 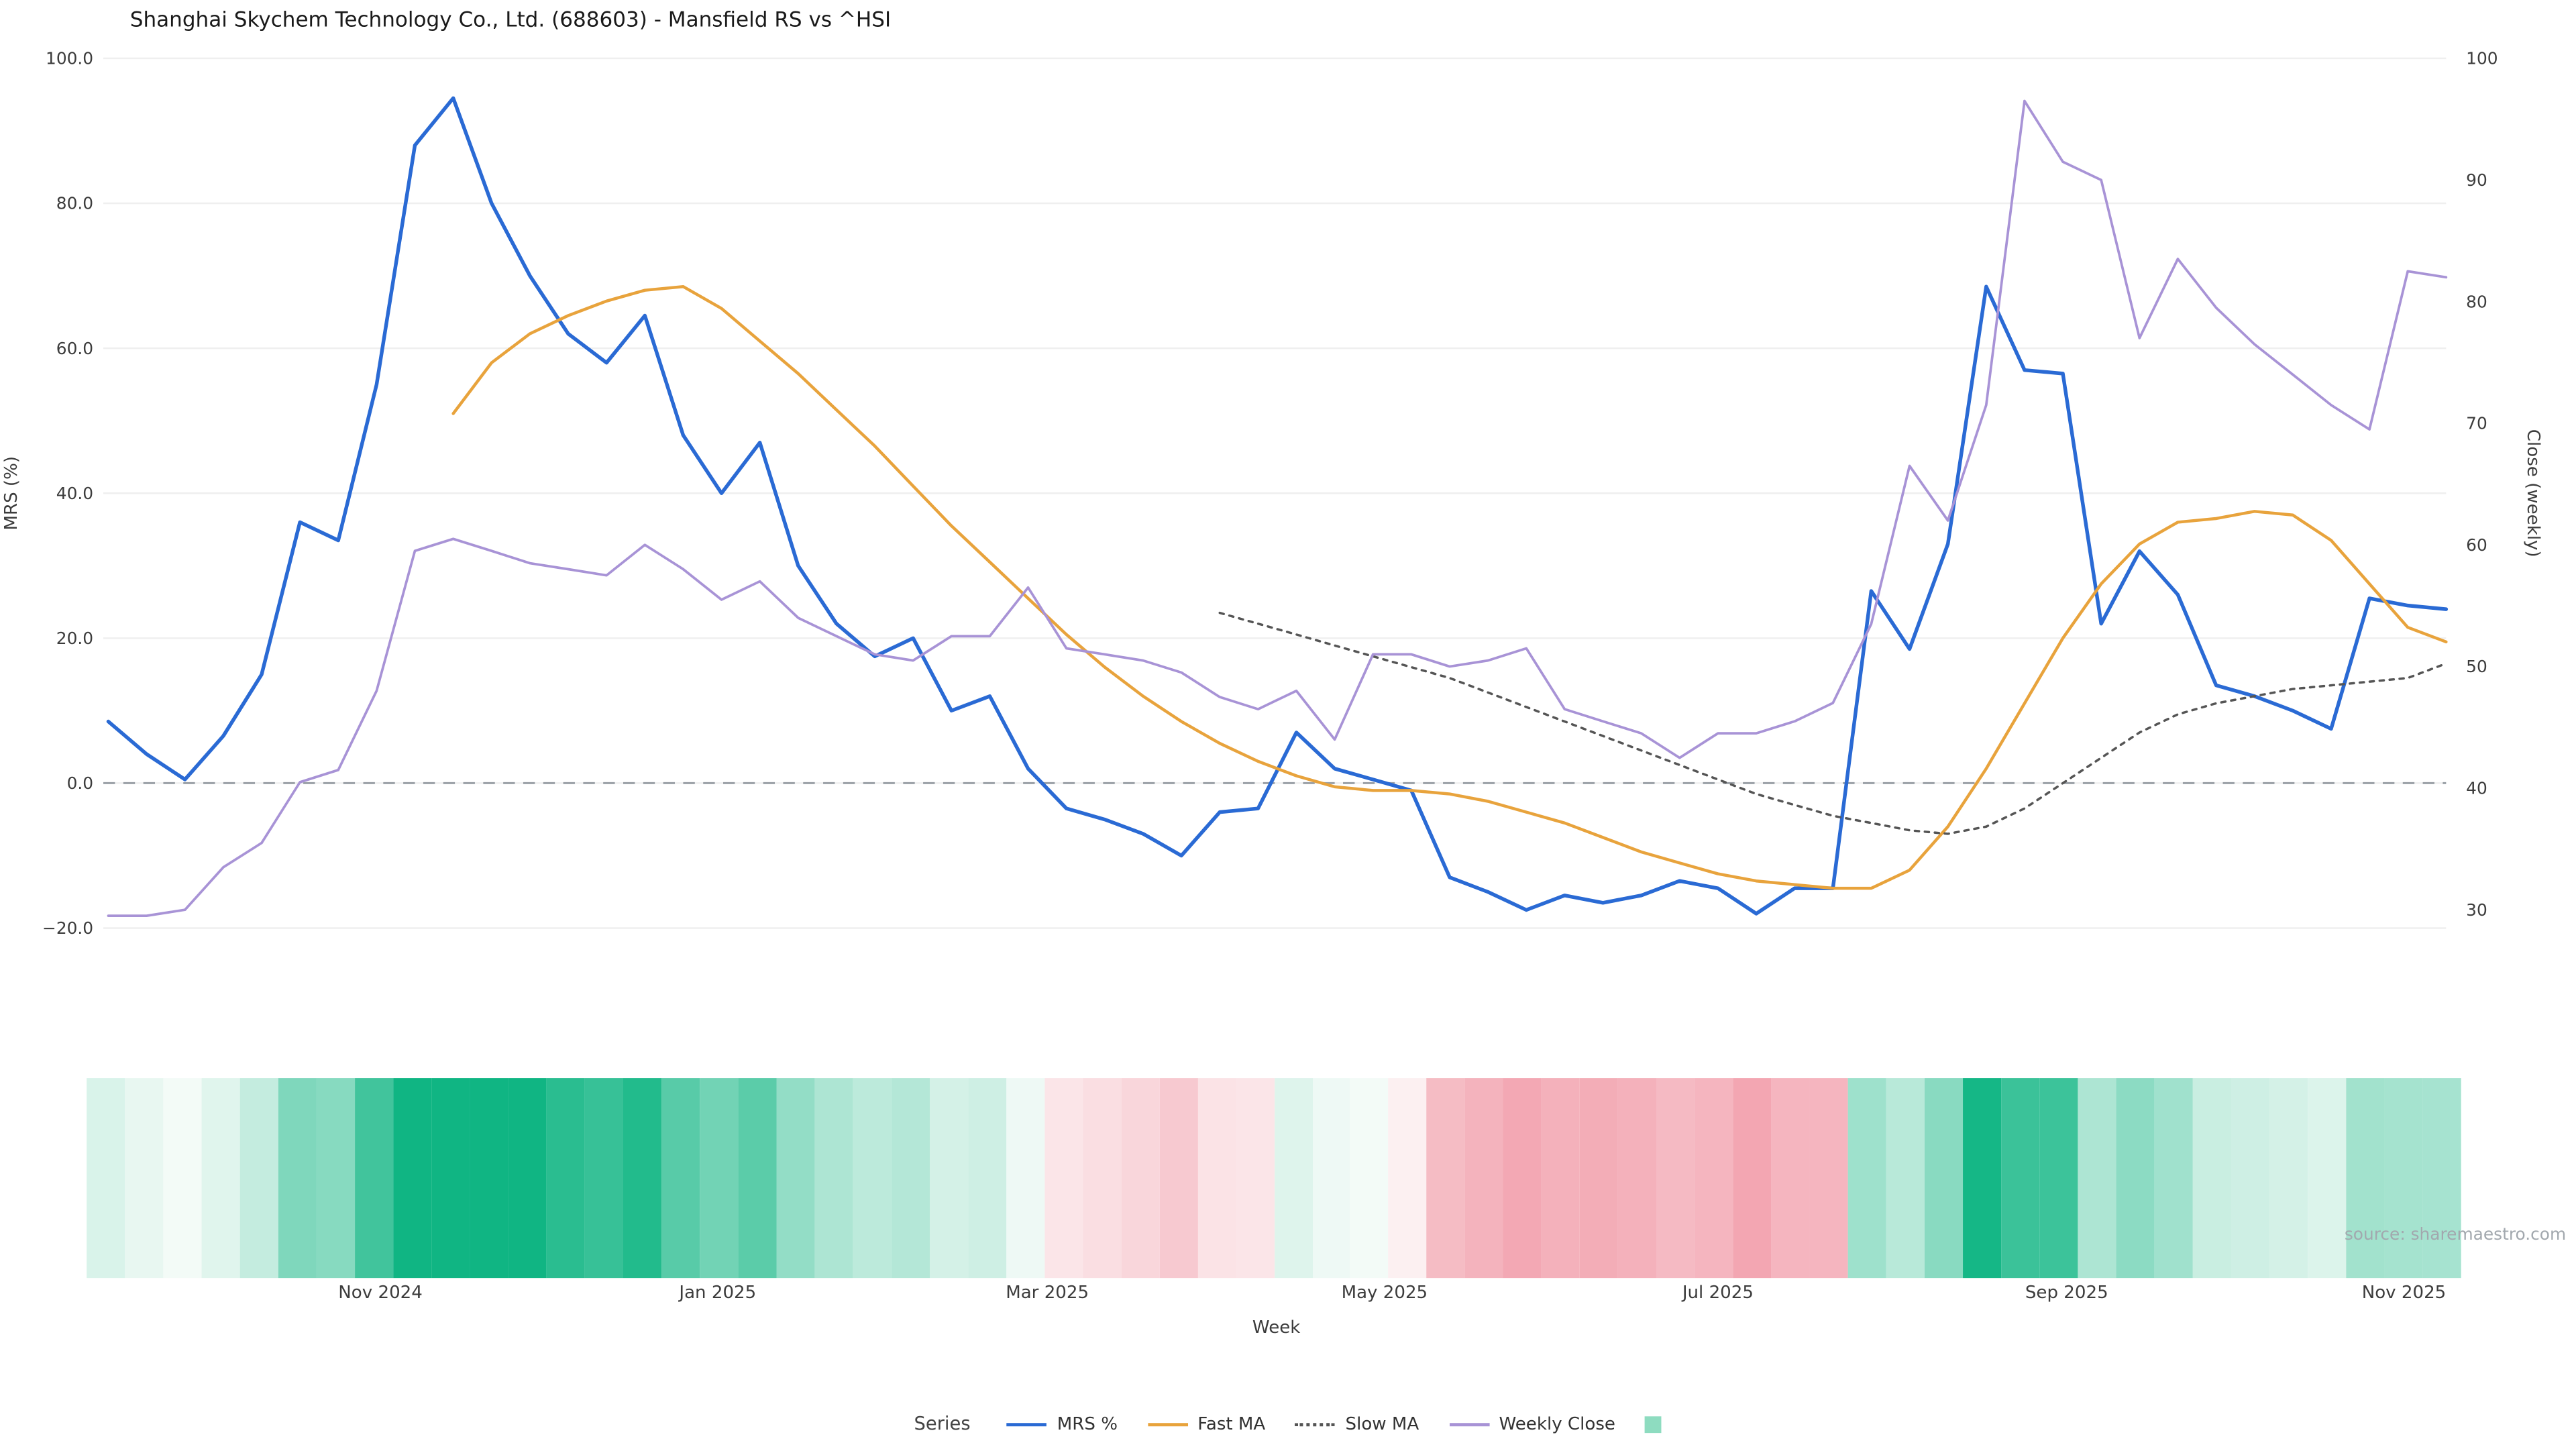 I want to click on chart-legend: Series MRS % Fast MA Slow MA Weekly Close, so click(x=1288, y=1424).